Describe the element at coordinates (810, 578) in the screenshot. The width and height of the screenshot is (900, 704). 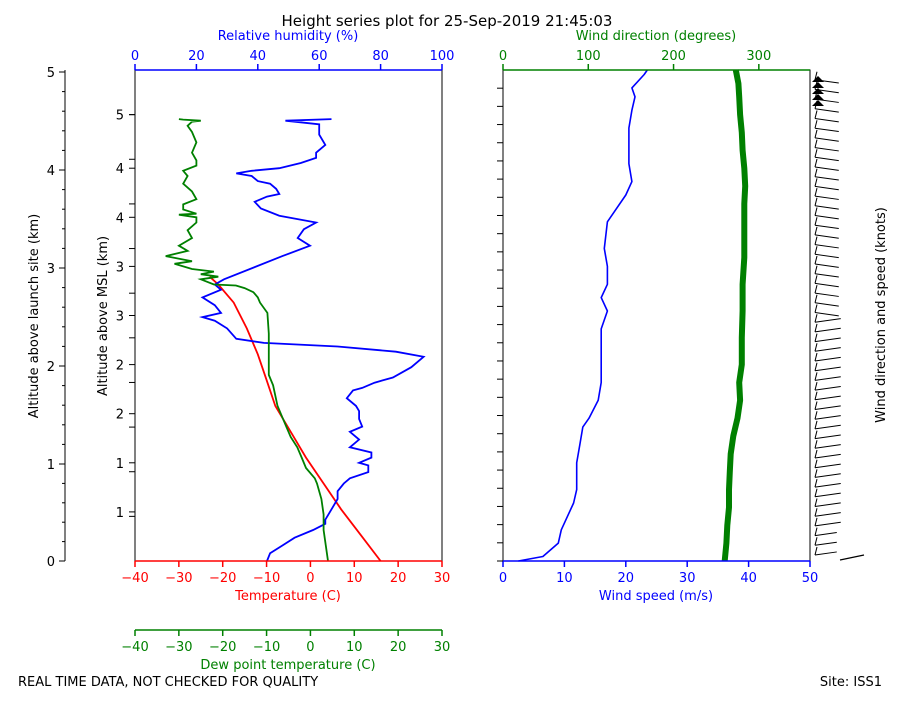
I see `tick-label: 50` at that location.